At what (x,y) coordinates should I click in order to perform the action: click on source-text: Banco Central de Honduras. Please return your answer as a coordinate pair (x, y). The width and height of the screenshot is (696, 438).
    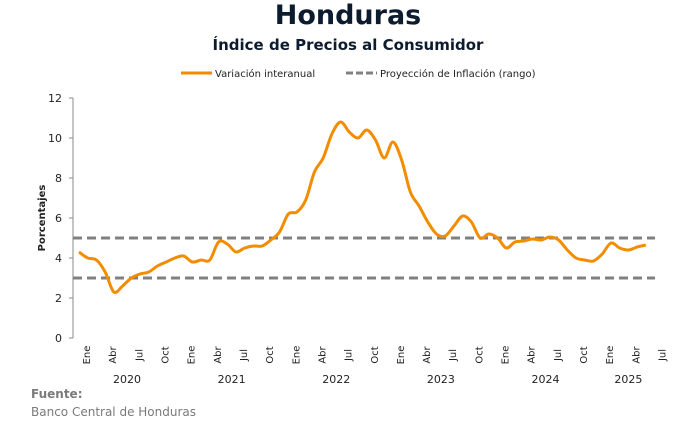
    Looking at the image, I should click on (113, 412).